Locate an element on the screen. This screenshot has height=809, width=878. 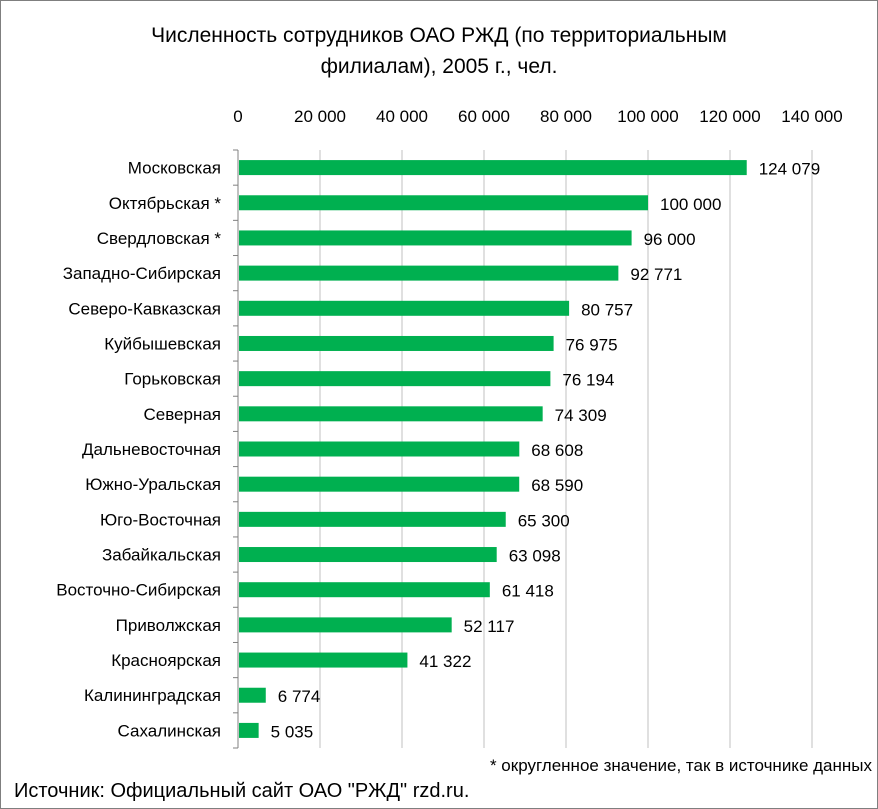
category-label: Красноярская is located at coordinates (166, 660).